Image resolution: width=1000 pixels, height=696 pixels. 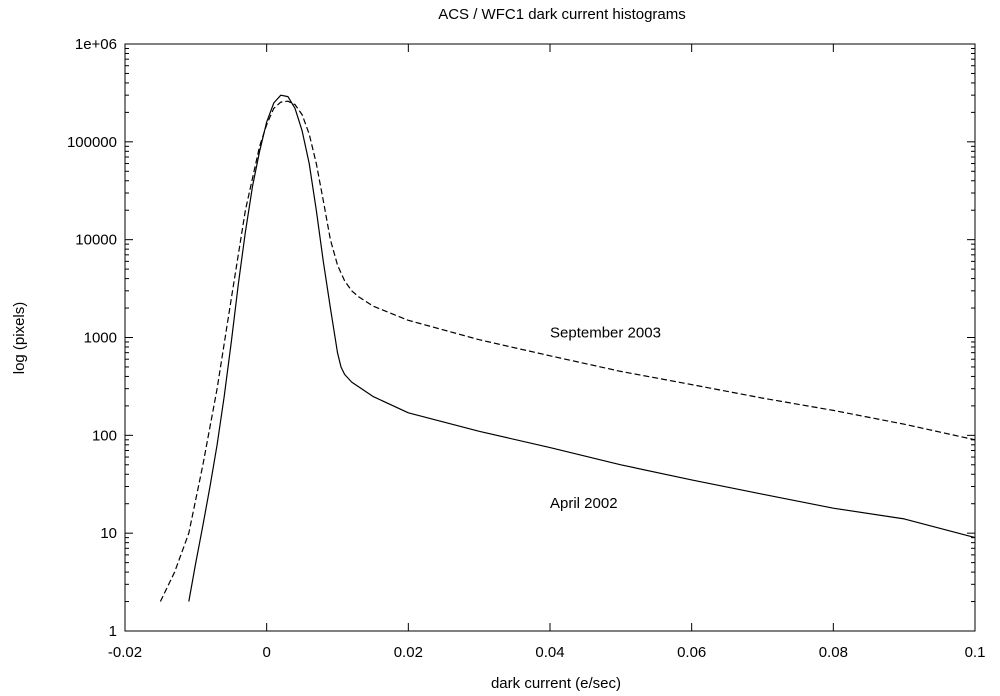 What do you see at coordinates (104, 435) in the screenshot?
I see `y-tick-label: 100` at bounding box center [104, 435].